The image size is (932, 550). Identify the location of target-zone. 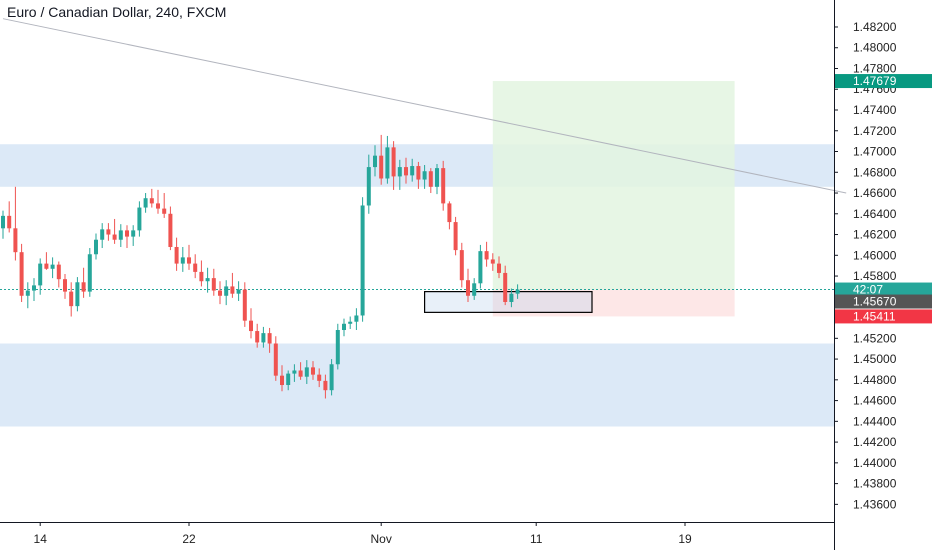
(613, 185).